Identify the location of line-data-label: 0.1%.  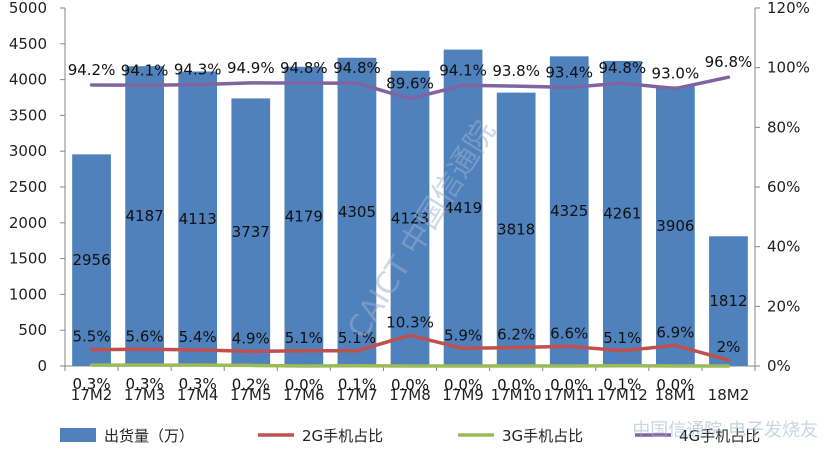
(357, 385).